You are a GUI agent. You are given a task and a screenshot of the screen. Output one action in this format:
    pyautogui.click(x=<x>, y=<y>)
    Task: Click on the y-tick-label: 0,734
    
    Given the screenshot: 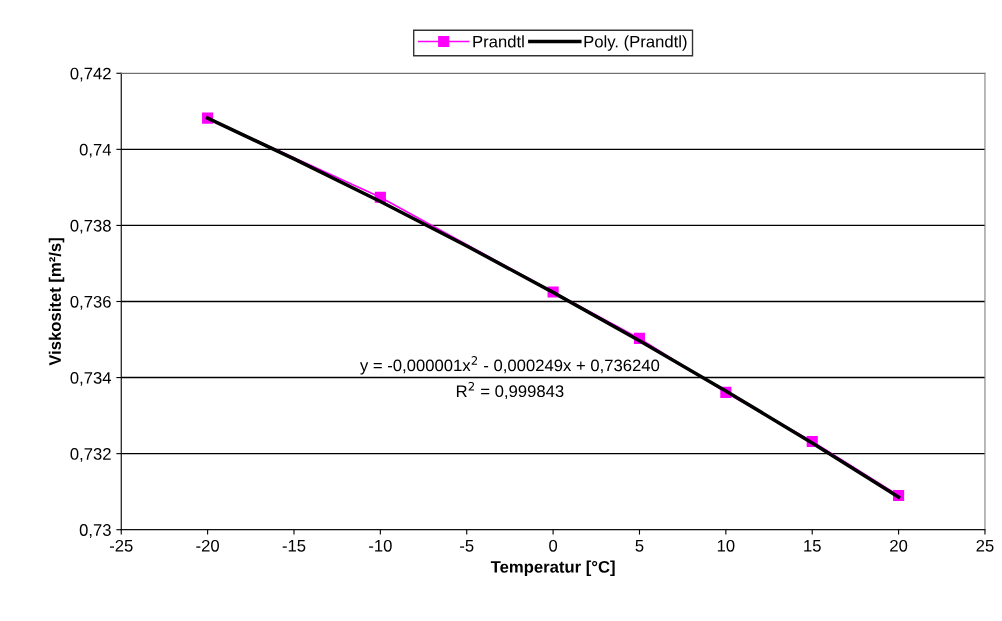 What is the action you would take?
    pyautogui.click(x=91, y=378)
    